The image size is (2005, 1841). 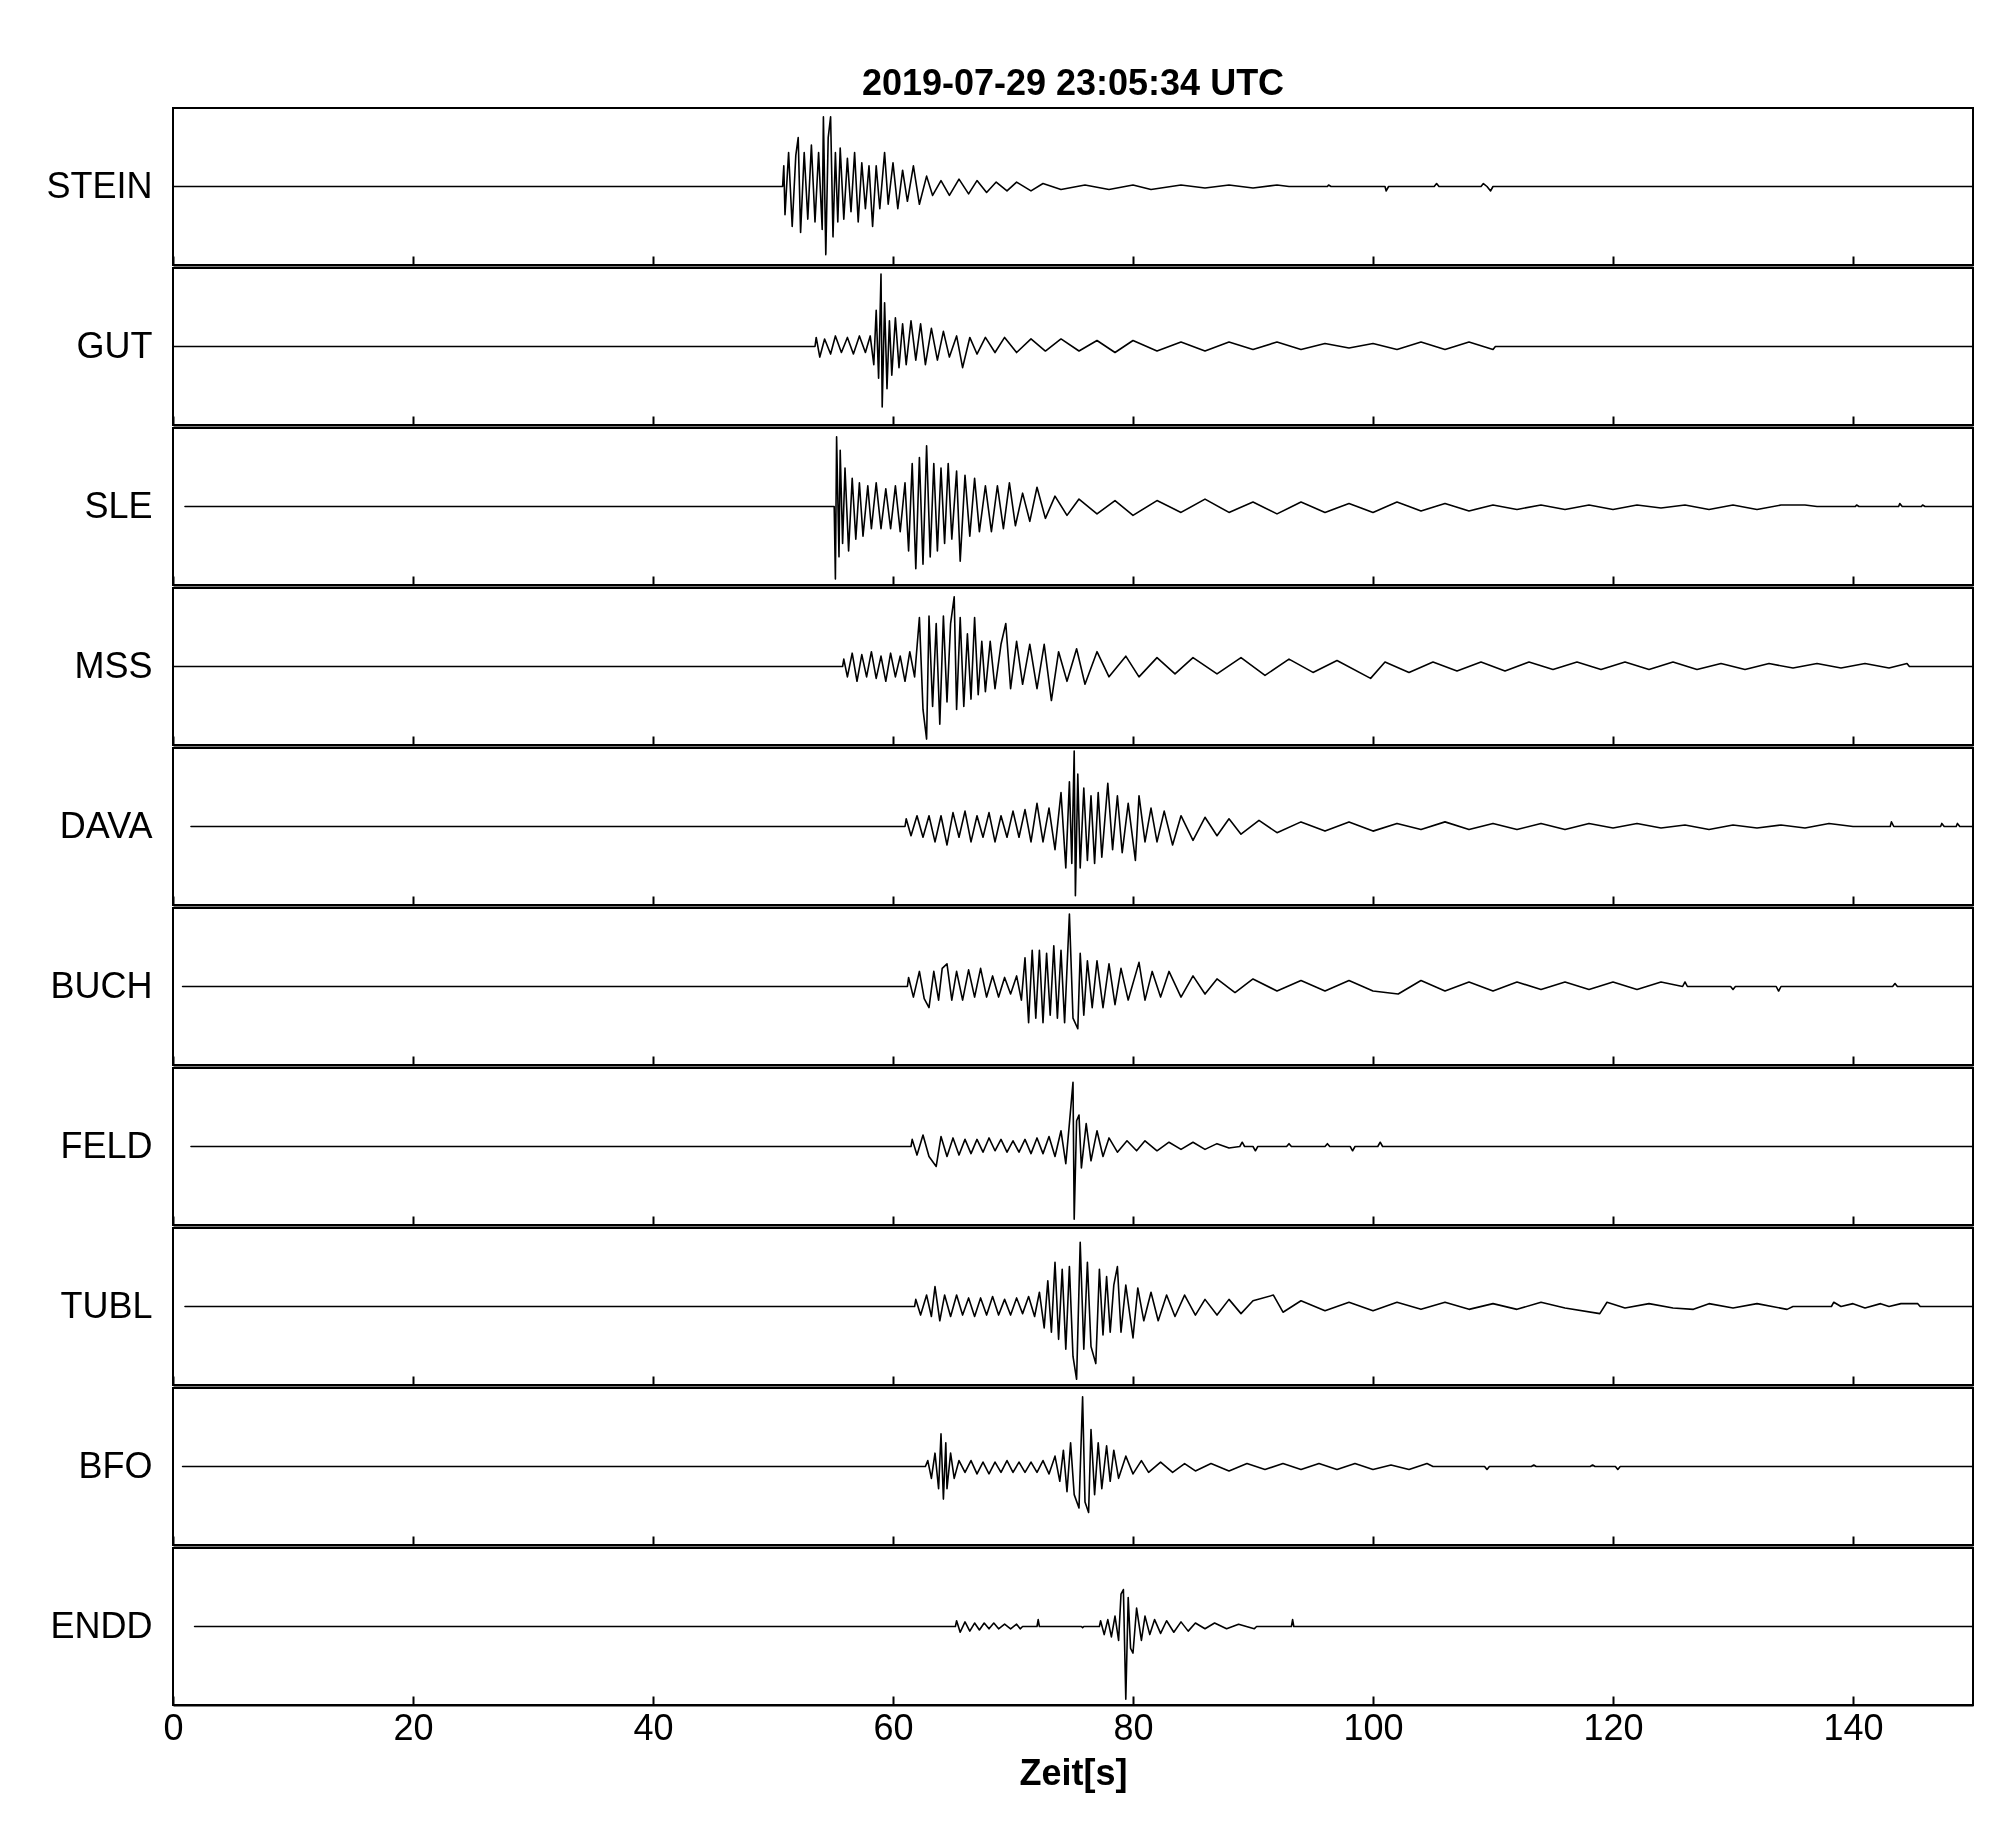 I want to click on y-axis-title: GUT, so click(x=114, y=345).